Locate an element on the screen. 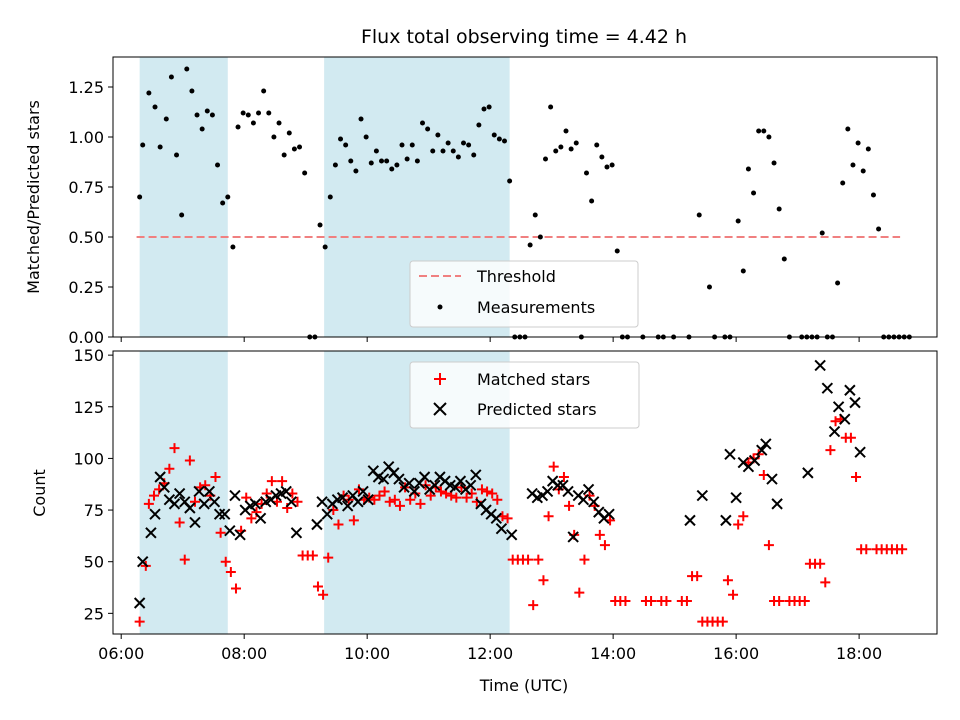 The width and height of the screenshot is (960, 720). bottom-y-tick-label: 125 is located at coordinates (88, 407).